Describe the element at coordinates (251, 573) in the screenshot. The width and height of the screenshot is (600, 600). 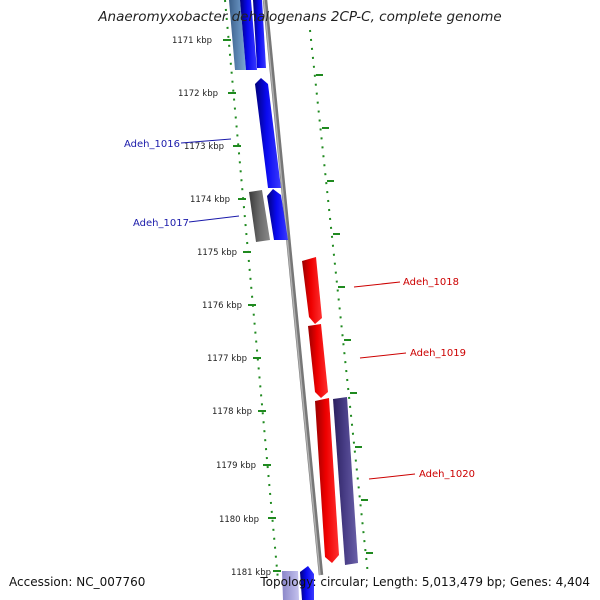
I see `scale-label: 1181 kbp` at that location.